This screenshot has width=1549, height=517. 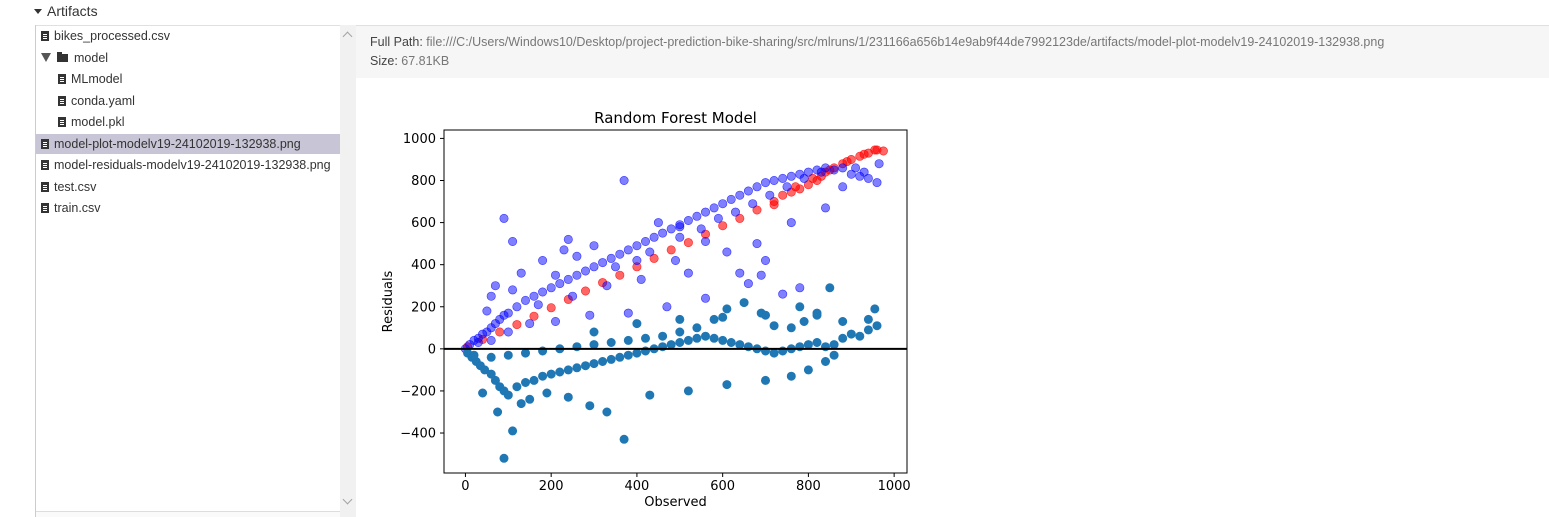 I want to click on x-tick-label: 0, so click(x=465, y=486).